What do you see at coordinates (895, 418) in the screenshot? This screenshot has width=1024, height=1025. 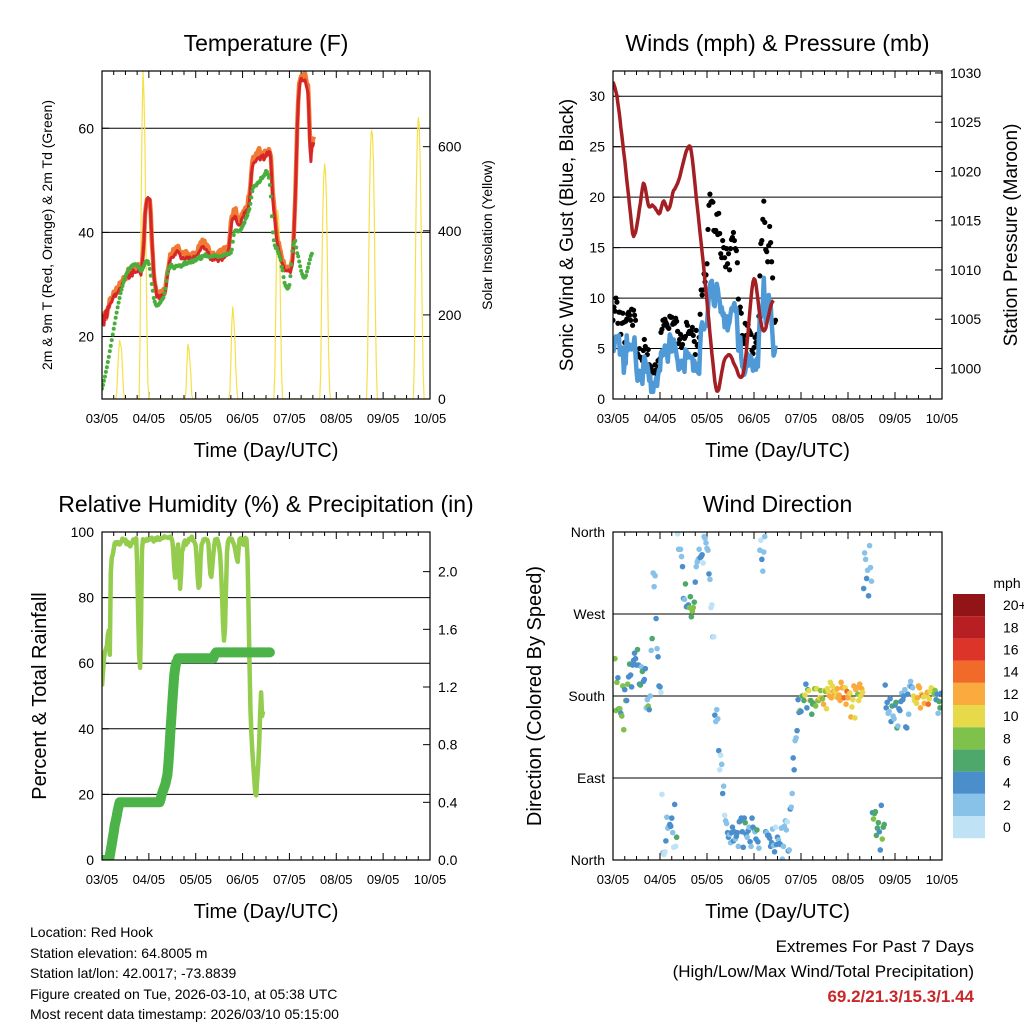 I see `x-tick-label: 09/05` at bounding box center [895, 418].